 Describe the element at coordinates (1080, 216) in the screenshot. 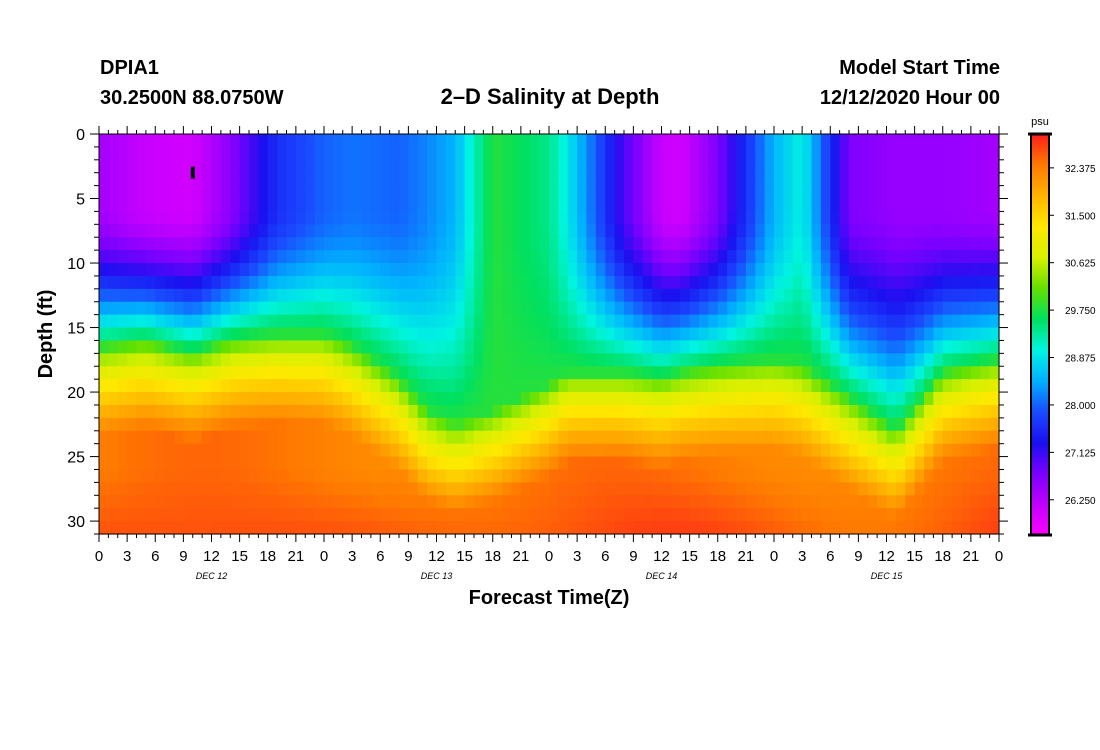

I see `colorbar-tick-label: 31.500` at that location.